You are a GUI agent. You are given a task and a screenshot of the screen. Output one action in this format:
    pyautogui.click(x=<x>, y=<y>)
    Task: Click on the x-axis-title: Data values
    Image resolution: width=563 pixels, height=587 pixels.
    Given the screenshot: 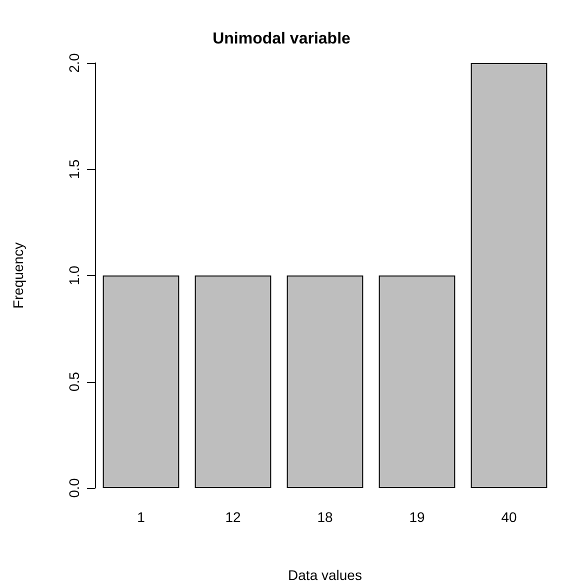 What is the action you would take?
    pyautogui.click(x=325, y=575)
    